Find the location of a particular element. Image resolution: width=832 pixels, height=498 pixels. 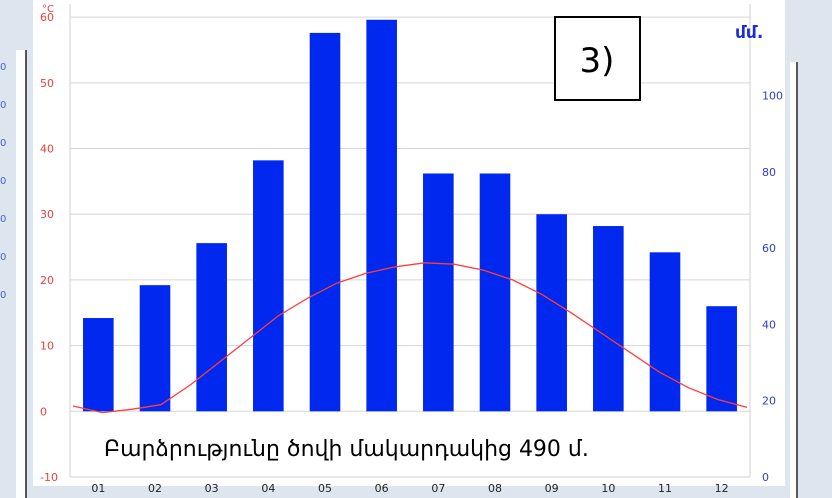

badge-text: 3) is located at coordinates (597, 61).